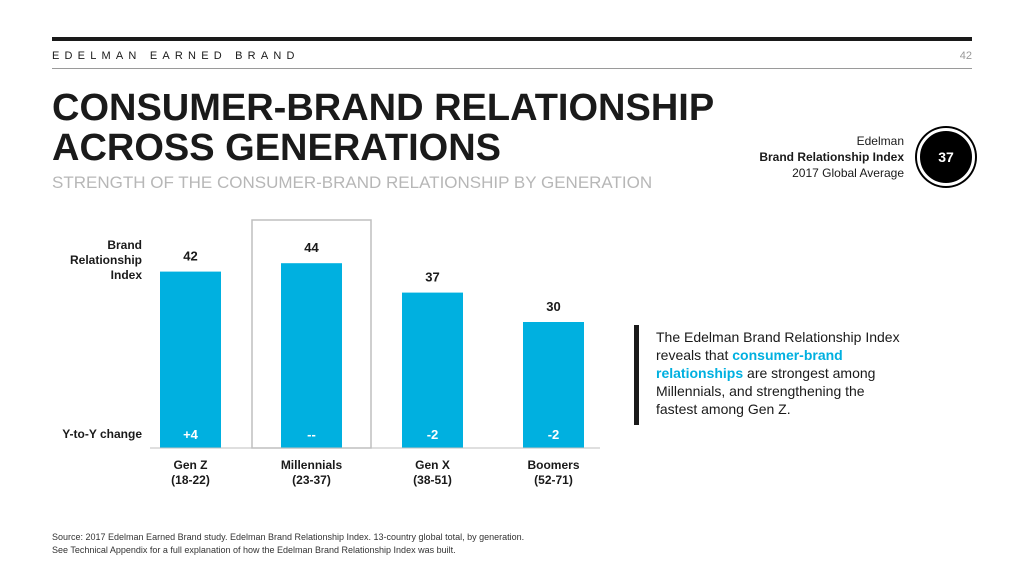 The height and width of the screenshot is (576, 1024). I want to click on index-row-label: Brand Relationship Index, so click(92, 260).